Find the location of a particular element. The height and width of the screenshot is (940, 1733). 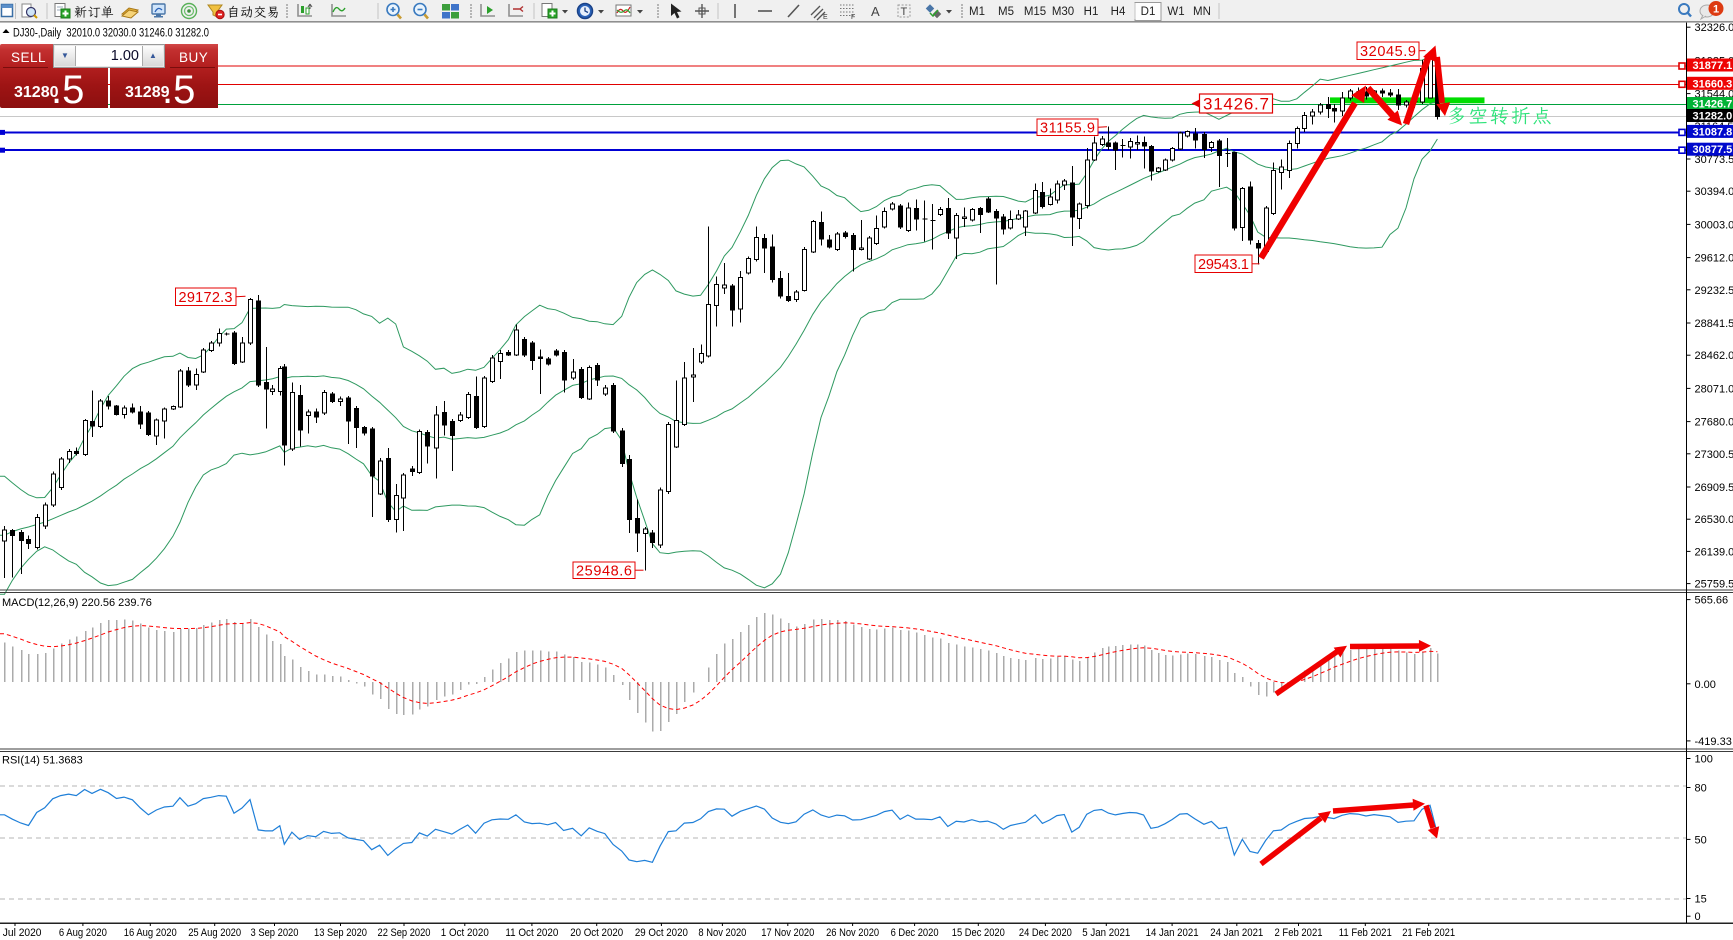

svg-text: 0 is located at coordinates (1698, 917).